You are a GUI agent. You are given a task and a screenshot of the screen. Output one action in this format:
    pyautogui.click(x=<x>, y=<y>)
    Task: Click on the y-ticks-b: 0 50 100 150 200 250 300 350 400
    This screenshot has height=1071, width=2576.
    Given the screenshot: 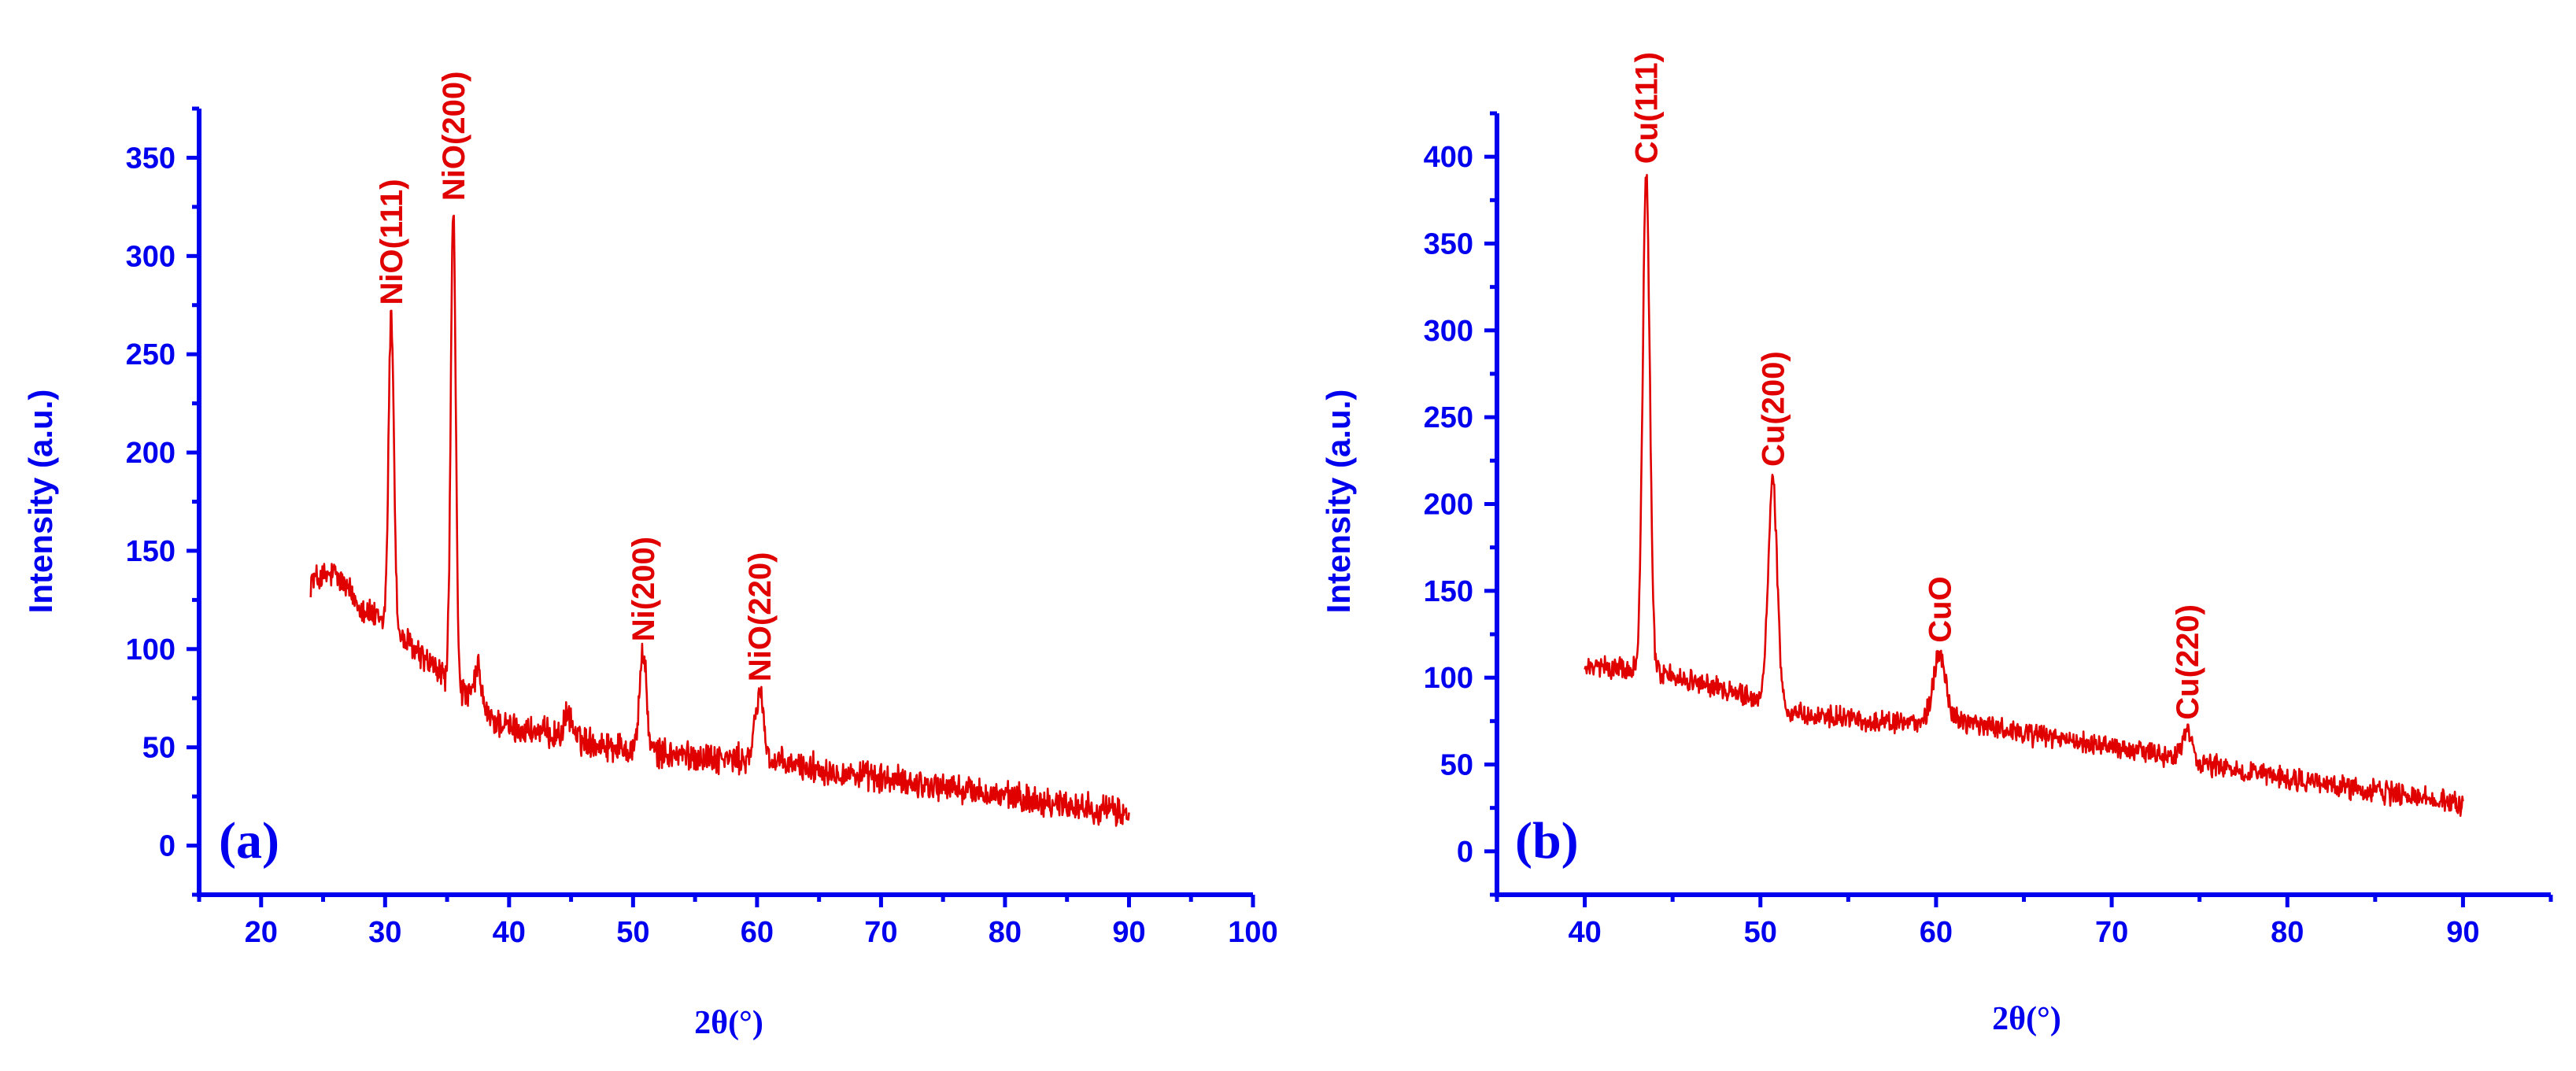 What is the action you would take?
    pyautogui.click(x=1460, y=504)
    